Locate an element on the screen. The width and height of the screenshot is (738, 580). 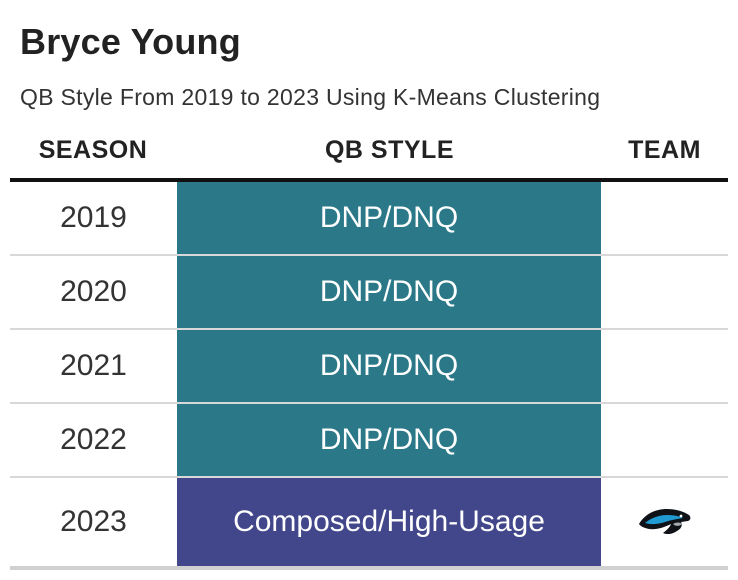
column-header-season: SEASON is located at coordinates (93, 150).